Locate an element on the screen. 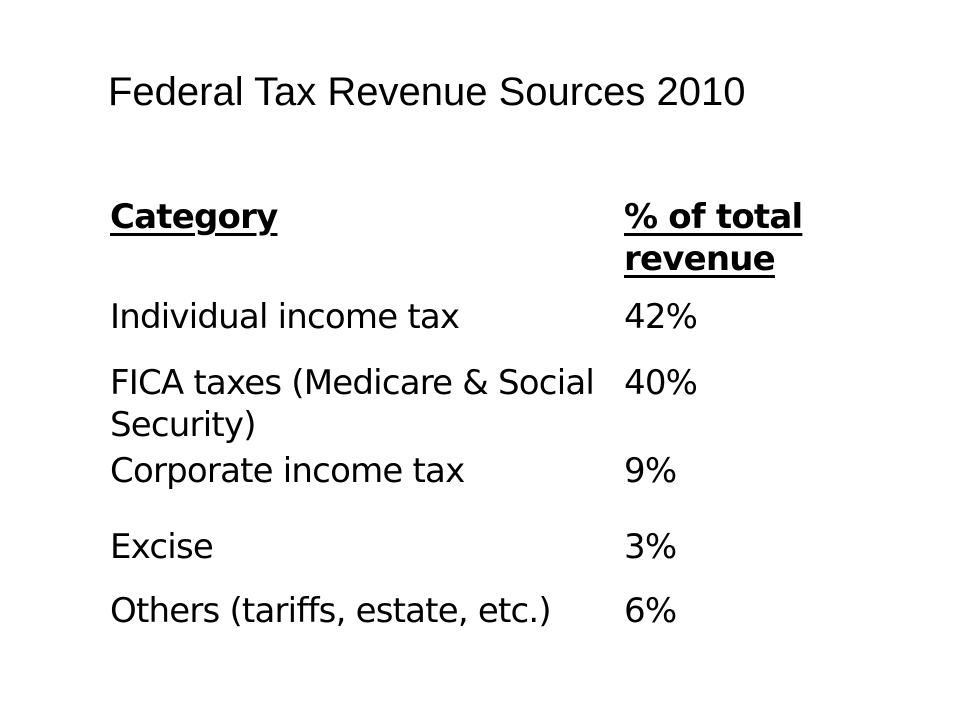 The width and height of the screenshot is (960, 720). table-row: Excise 3% is located at coordinates (490, 558).